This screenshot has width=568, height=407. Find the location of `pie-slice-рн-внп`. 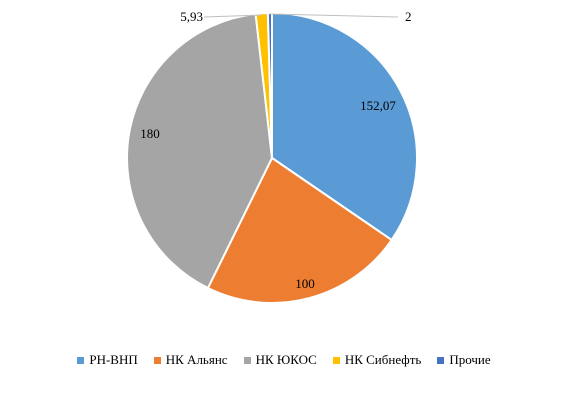

pie-slice-рн-внп is located at coordinates (344, 126).